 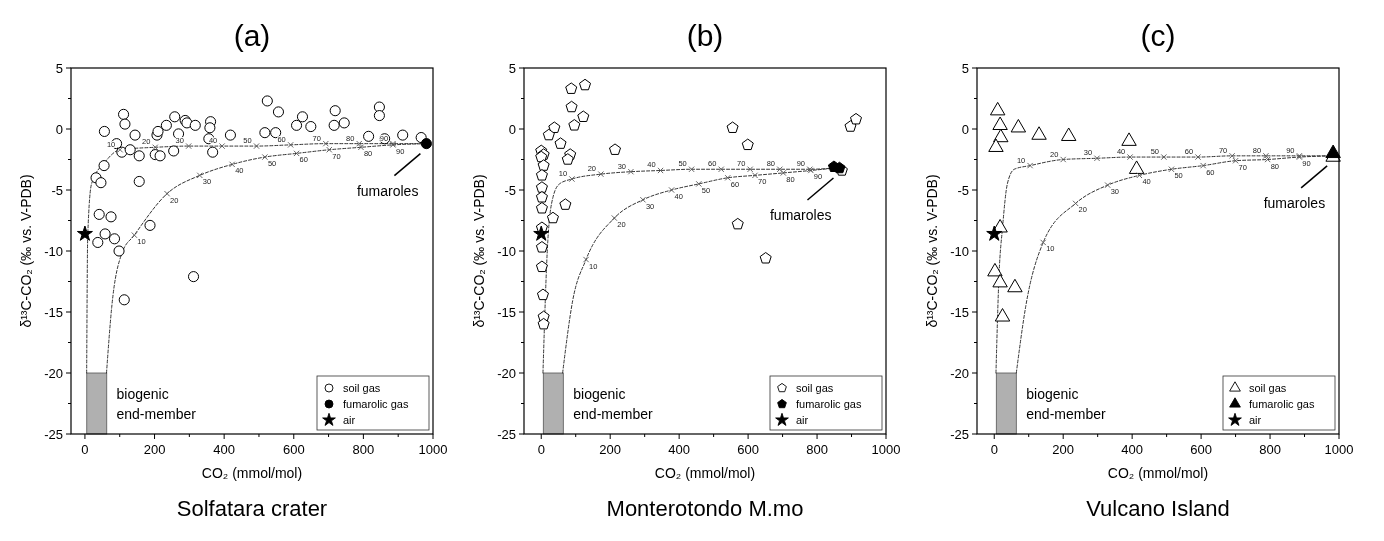 What do you see at coordinates (705, 508) in the screenshot?
I see `text: Monterotondo M.mo` at bounding box center [705, 508].